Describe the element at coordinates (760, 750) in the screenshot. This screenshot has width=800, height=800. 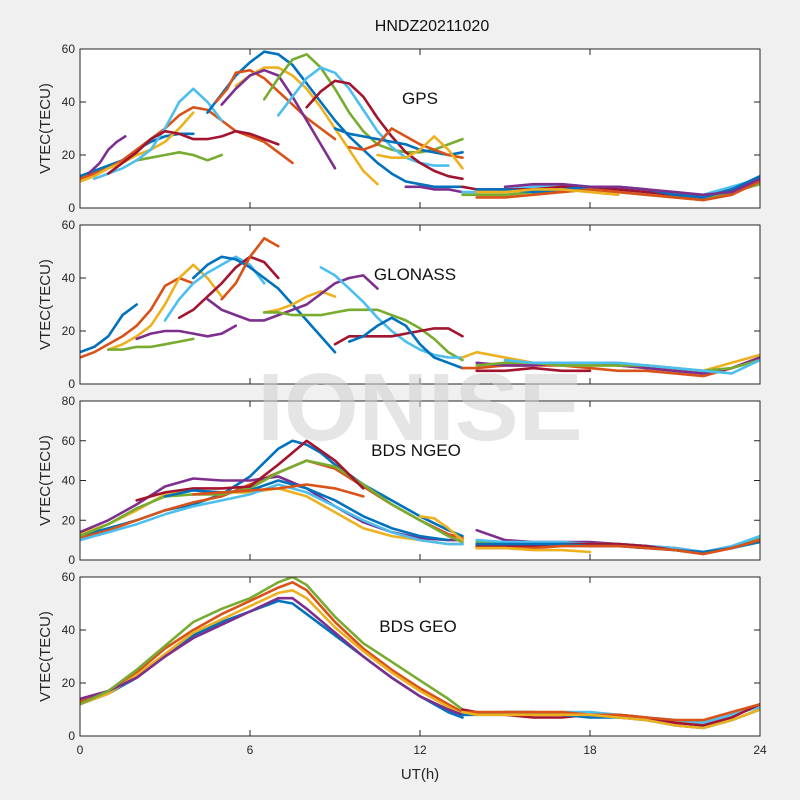
I see `x-tick-label: 24` at that location.